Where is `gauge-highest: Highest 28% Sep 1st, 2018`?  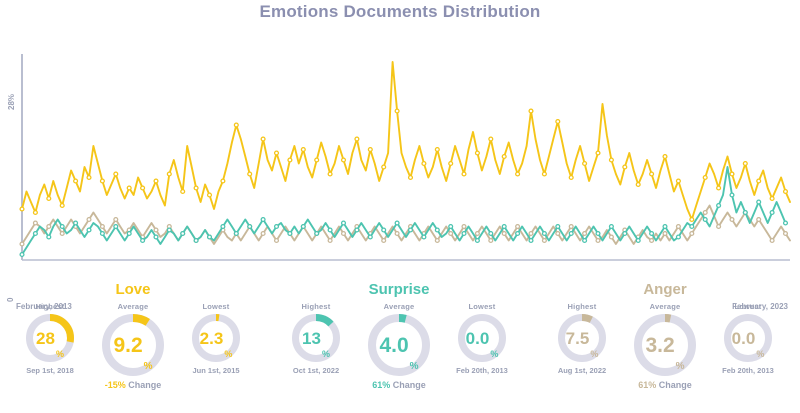 gauge-highest: Highest 28% Sep 1st, 2018 is located at coordinates (50, 339).